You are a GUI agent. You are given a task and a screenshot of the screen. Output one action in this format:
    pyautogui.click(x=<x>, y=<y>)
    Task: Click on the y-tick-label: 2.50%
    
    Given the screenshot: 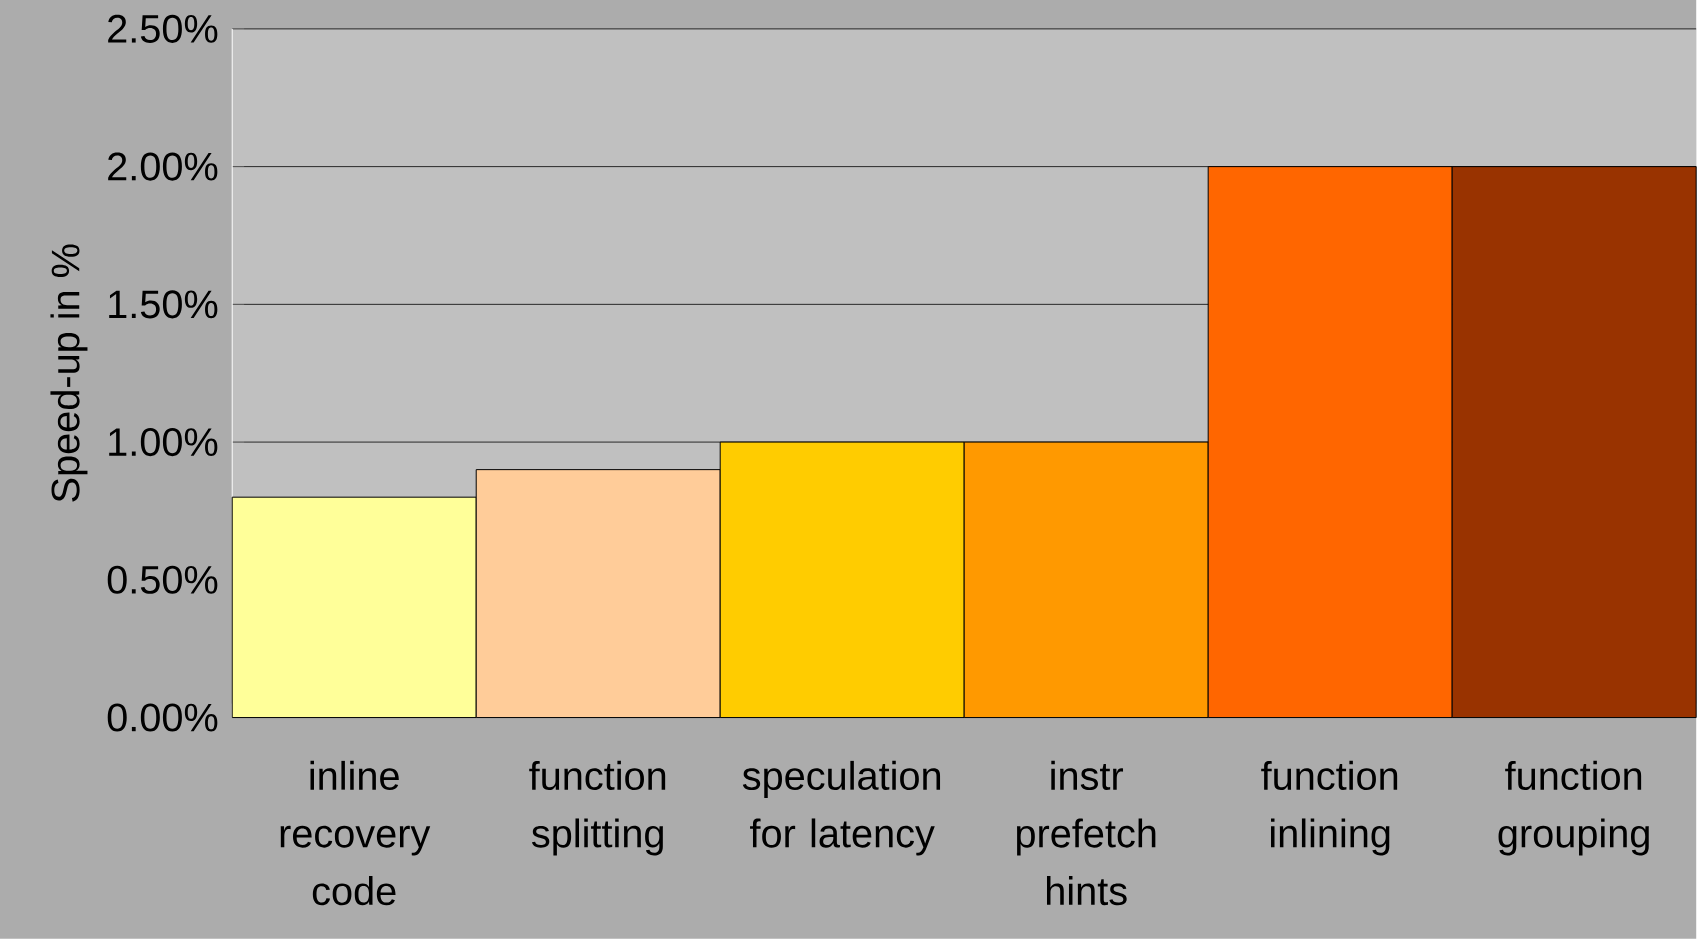 What is the action you would take?
    pyautogui.click(x=163, y=29)
    